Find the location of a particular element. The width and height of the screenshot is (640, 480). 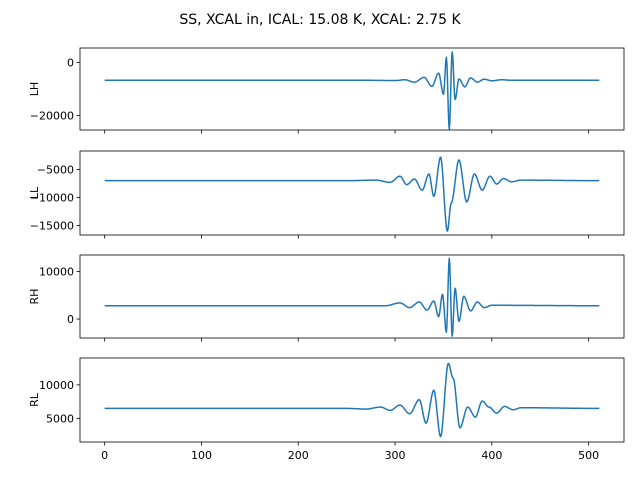

y-tick-label: 5000 is located at coordinates (60, 418).